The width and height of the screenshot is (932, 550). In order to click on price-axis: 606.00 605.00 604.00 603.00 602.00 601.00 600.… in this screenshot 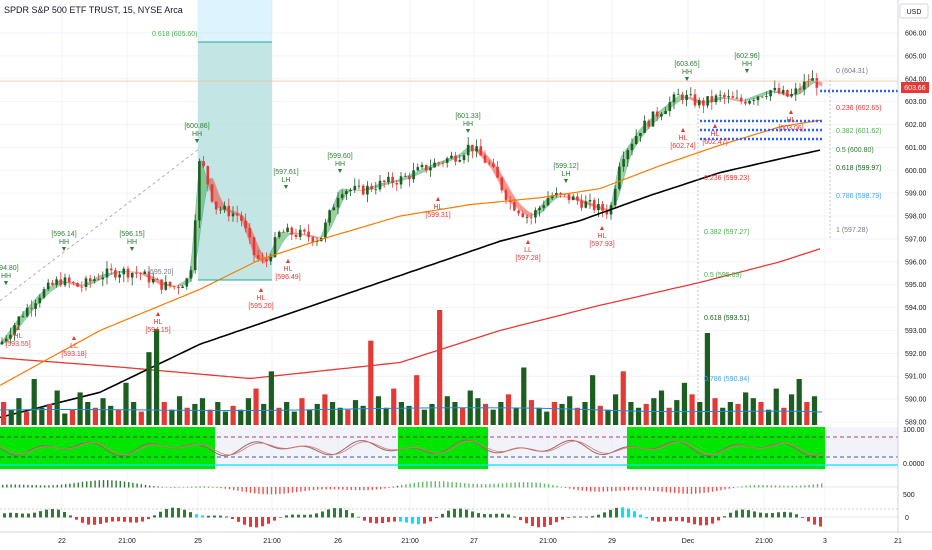, I will do `click(915, 277)`.